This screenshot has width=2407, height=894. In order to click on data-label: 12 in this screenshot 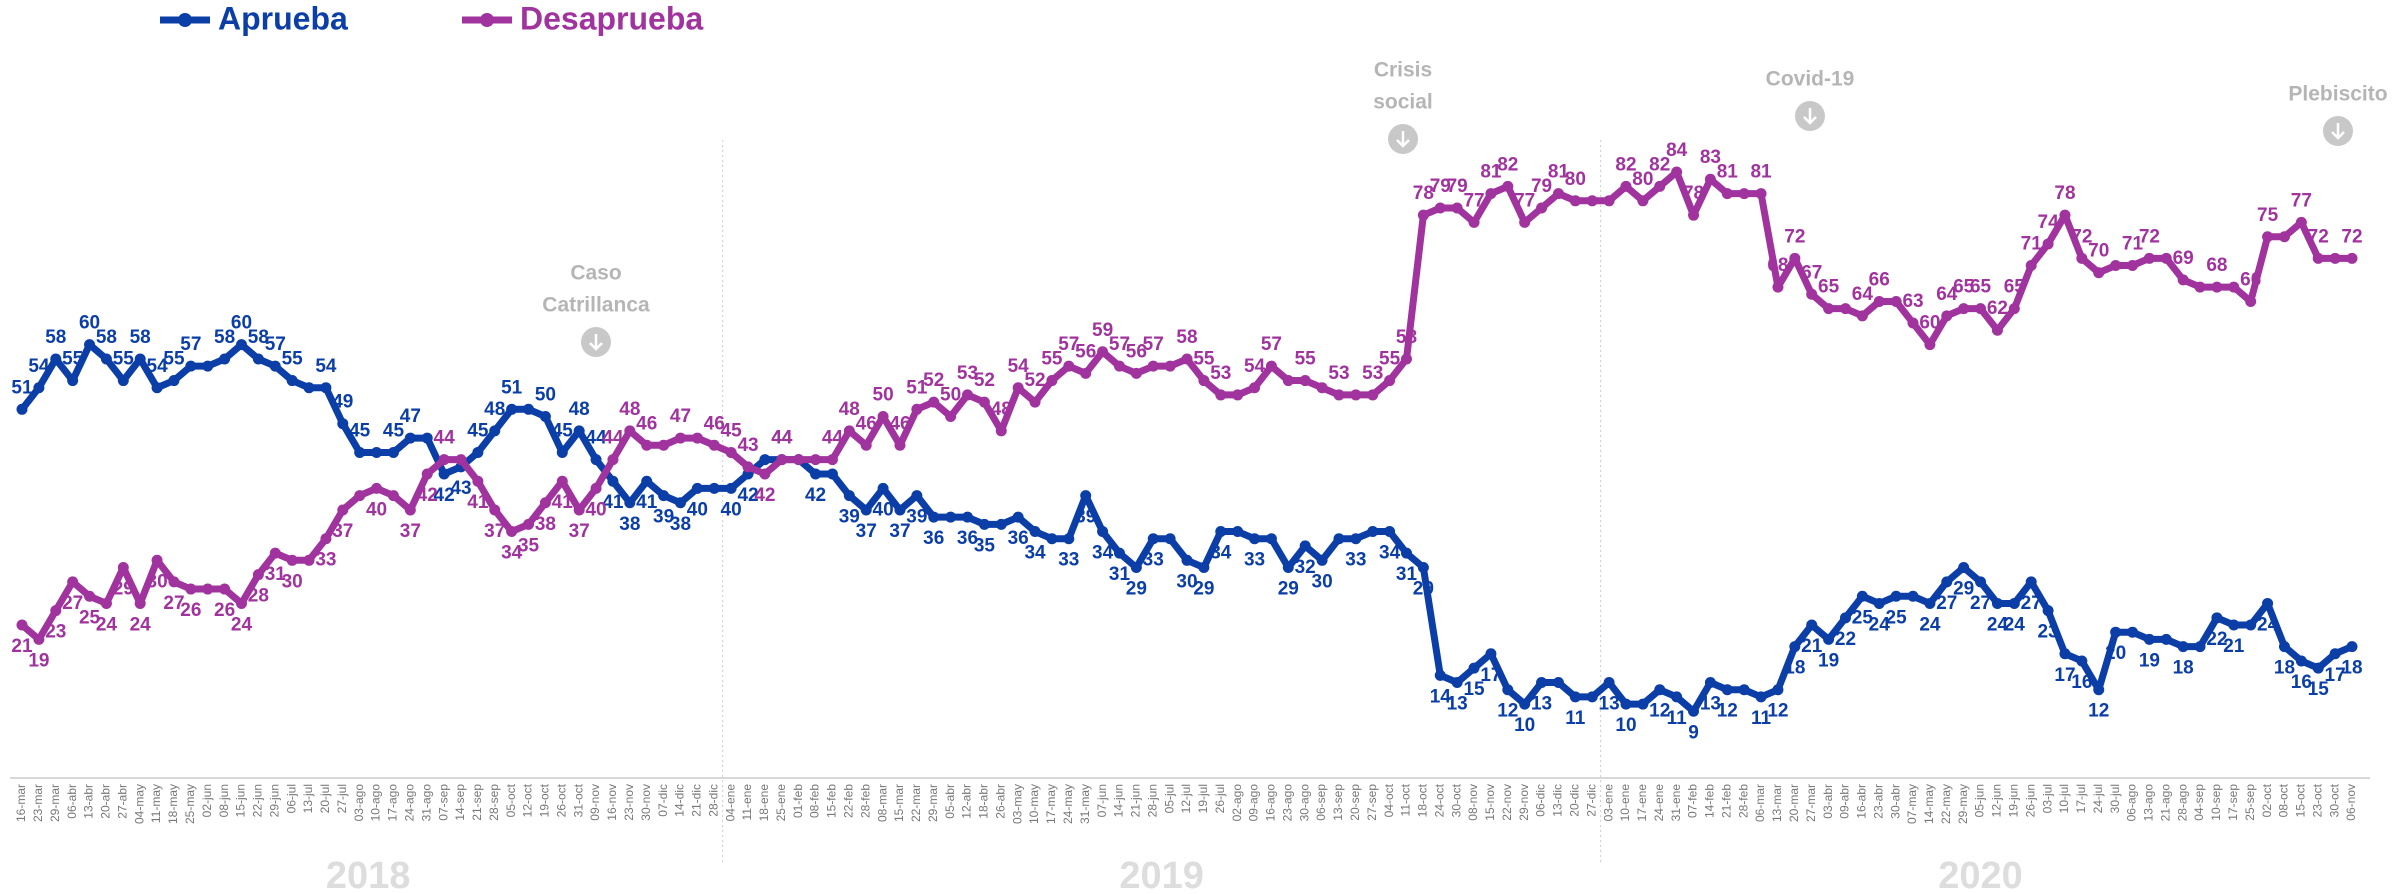, I will do `click(1659, 711)`.